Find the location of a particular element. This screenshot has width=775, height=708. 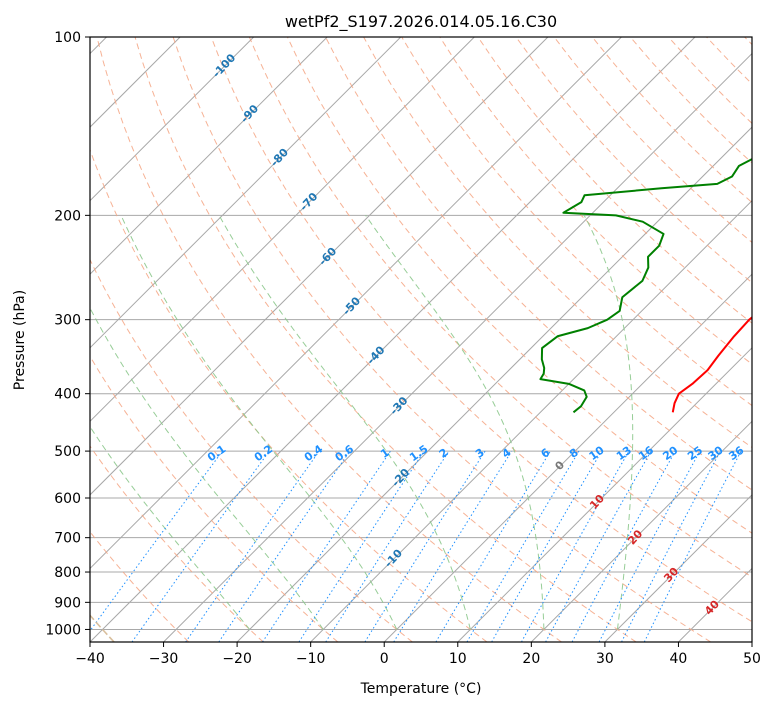

y-tick-label: 500 is located at coordinates (67, 452).